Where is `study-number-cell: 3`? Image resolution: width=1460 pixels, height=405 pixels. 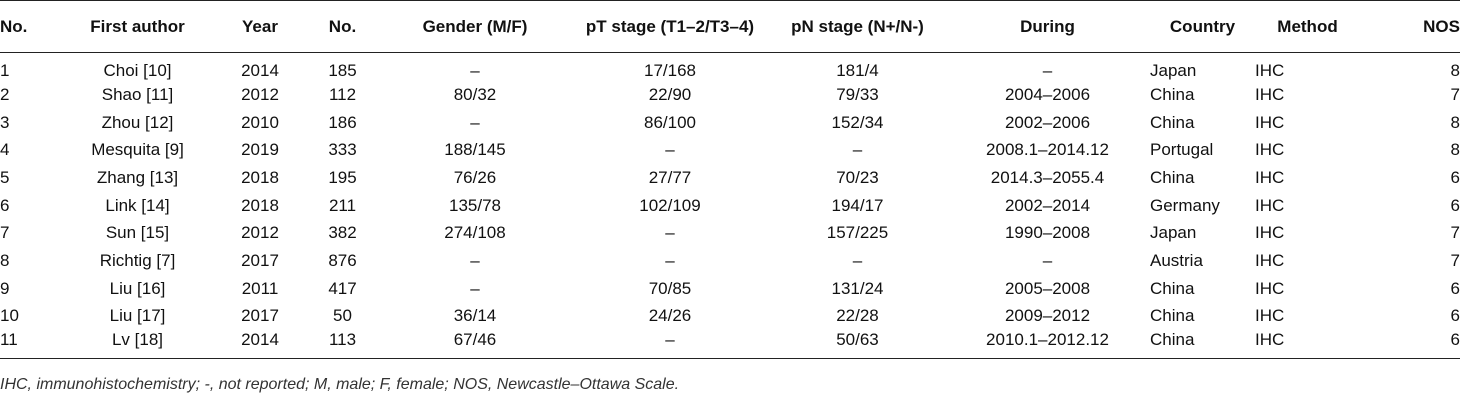 study-number-cell: 3 is located at coordinates (5, 122).